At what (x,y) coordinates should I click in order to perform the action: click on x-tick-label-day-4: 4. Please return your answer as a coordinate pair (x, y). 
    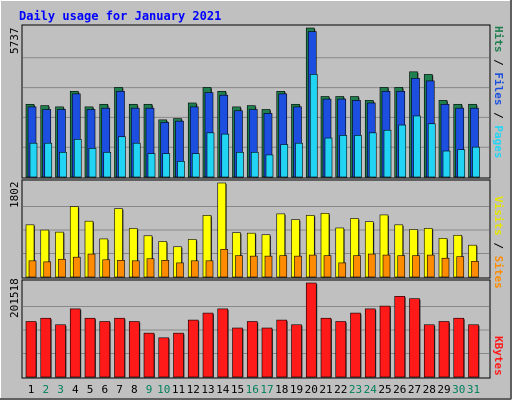
    Looking at the image, I should click on (75, 389).